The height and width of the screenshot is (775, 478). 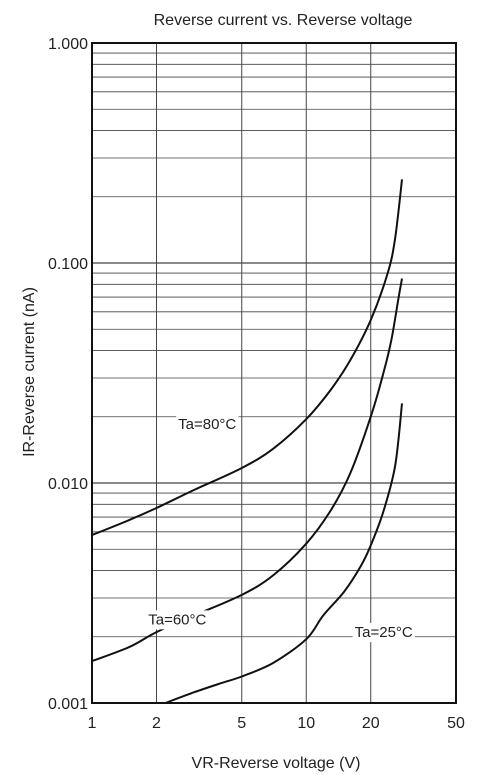 I want to click on x-tick-label: 20, so click(x=371, y=723).